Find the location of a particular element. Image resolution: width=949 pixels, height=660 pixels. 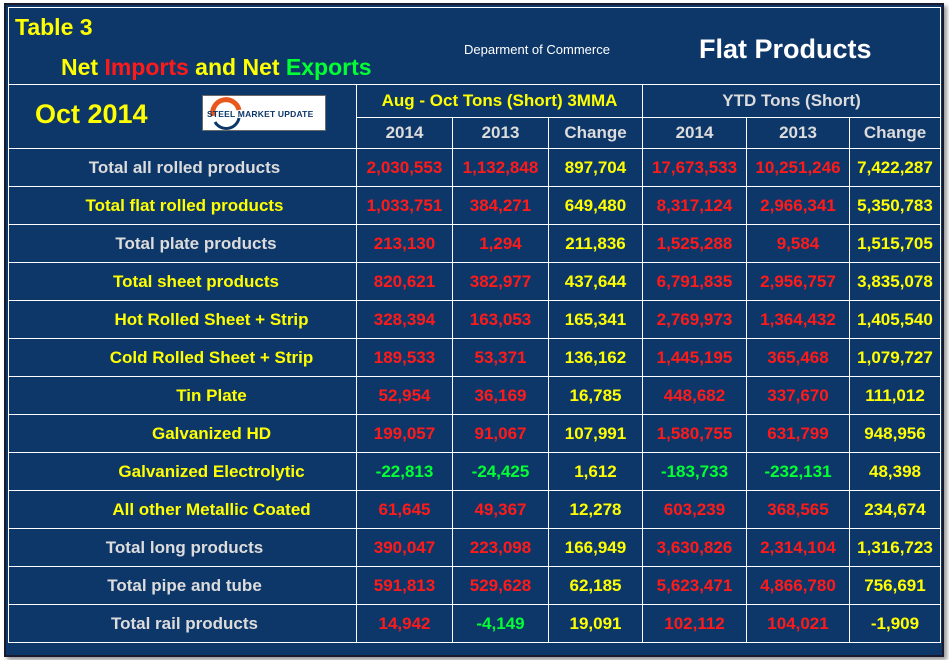

value-cell: 365,468 is located at coordinates (798, 357).